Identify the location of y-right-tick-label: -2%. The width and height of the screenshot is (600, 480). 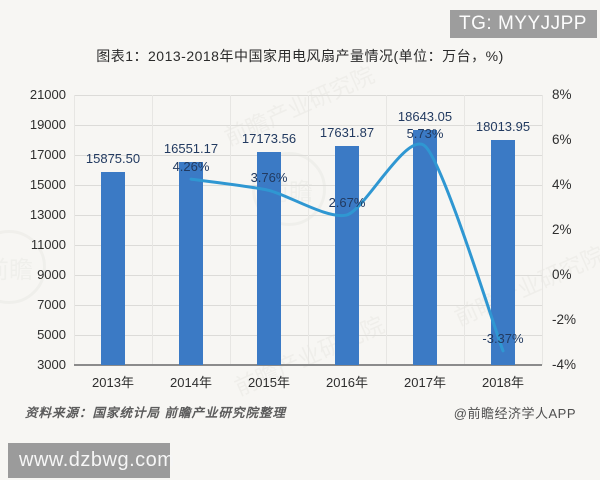
(564, 319).